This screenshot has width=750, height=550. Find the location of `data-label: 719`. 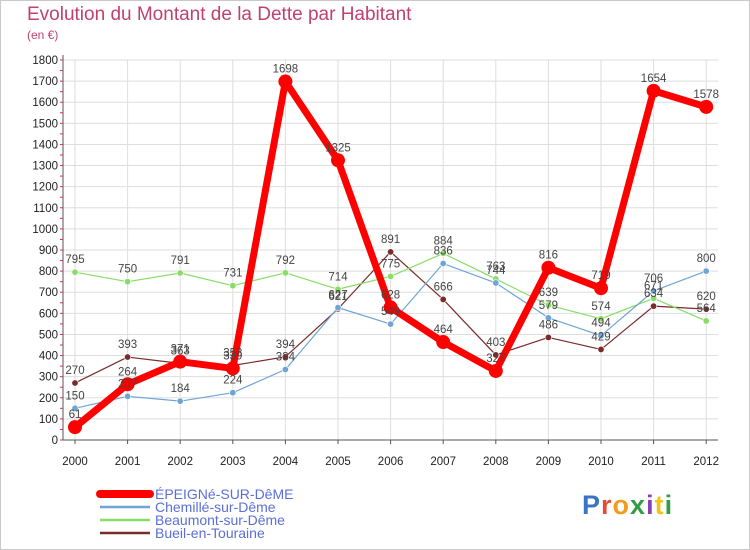

data-label: 719 is located at coordinates (600, 276).